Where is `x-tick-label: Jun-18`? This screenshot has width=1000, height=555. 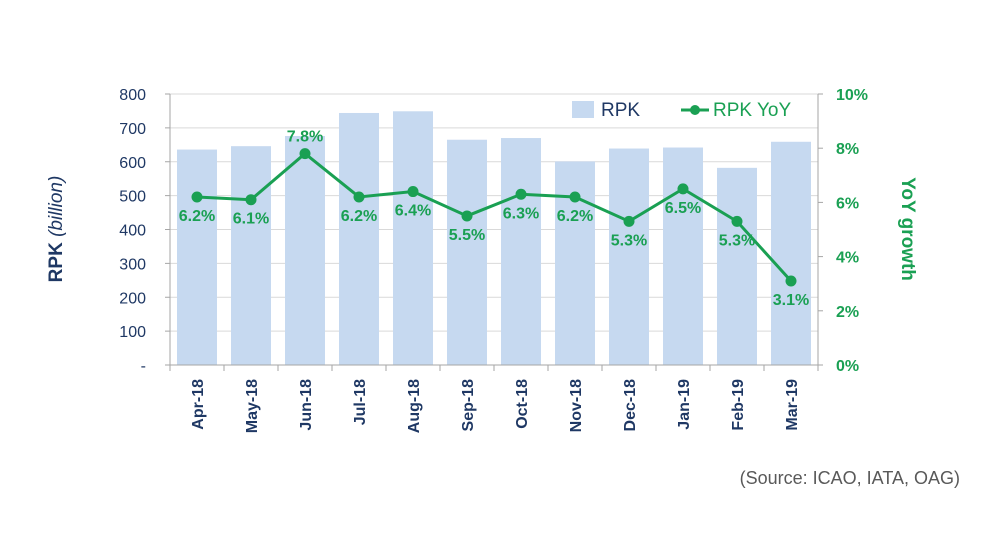
x-tick-label: Jun-18 is located at coordinates (306, 405).